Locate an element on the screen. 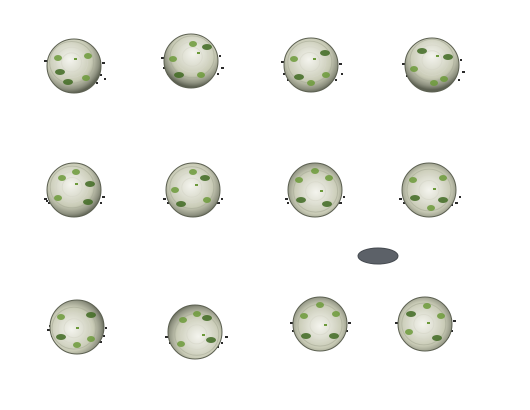  boulder-shadow is located at coordinates (378, 256).